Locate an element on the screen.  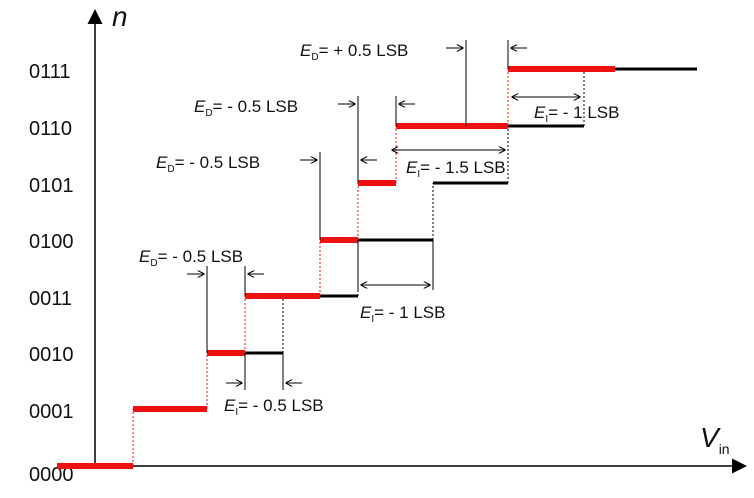
differential-error-label-3: ED= - 0.5 LSB is located at coordinates (208, 164).